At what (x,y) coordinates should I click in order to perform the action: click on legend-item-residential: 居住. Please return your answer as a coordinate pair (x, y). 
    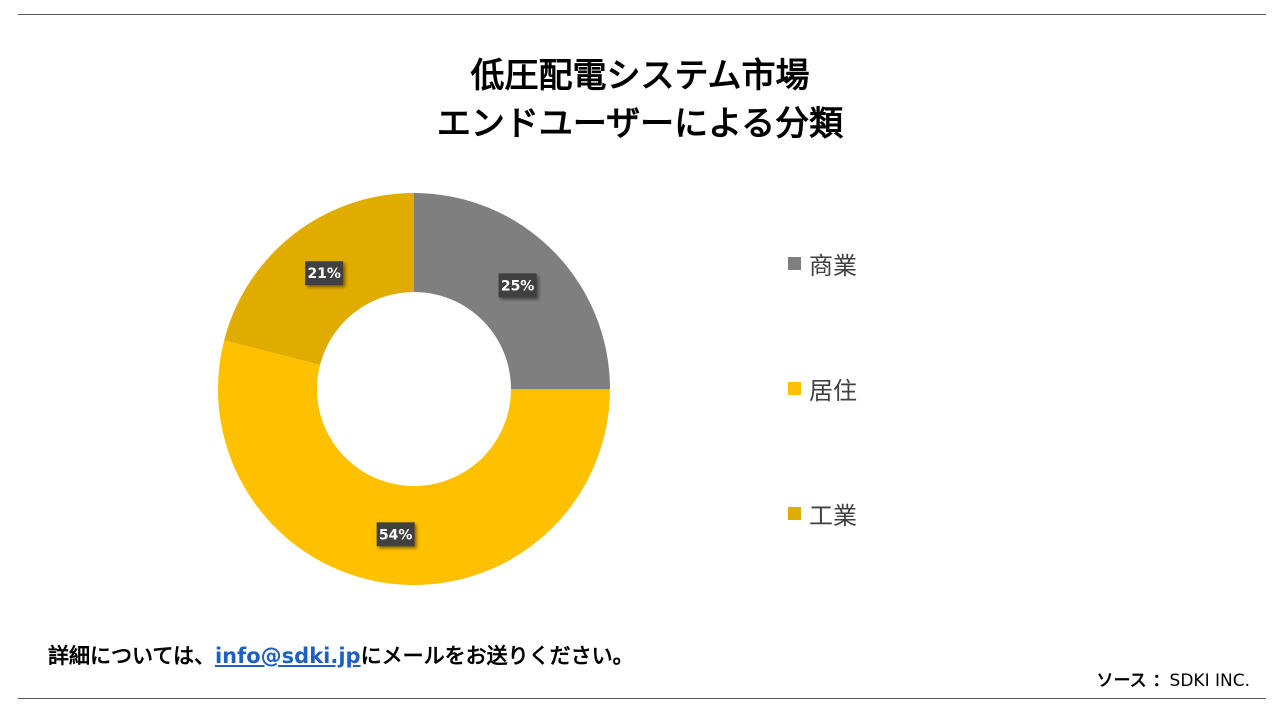
    Looking at the image, I should click on (822, 388).